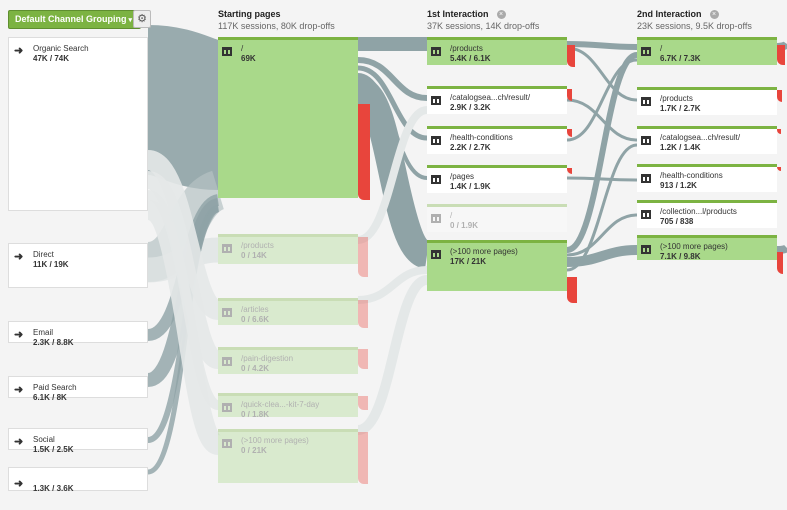 The image size is (787, 510). I want to click on node-value: 705 / 838, so click(677, 221).